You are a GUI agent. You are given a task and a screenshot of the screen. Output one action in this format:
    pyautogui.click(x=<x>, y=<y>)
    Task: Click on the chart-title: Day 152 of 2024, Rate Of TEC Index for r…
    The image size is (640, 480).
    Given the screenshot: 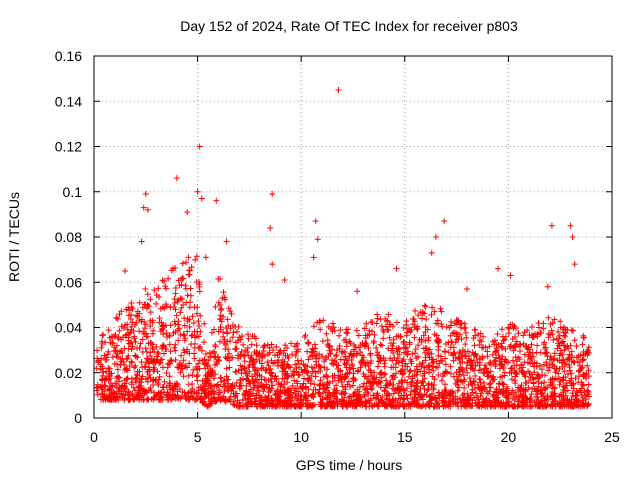 What is the action you would take?
    pyautogui.click(x=349, y=26)
    